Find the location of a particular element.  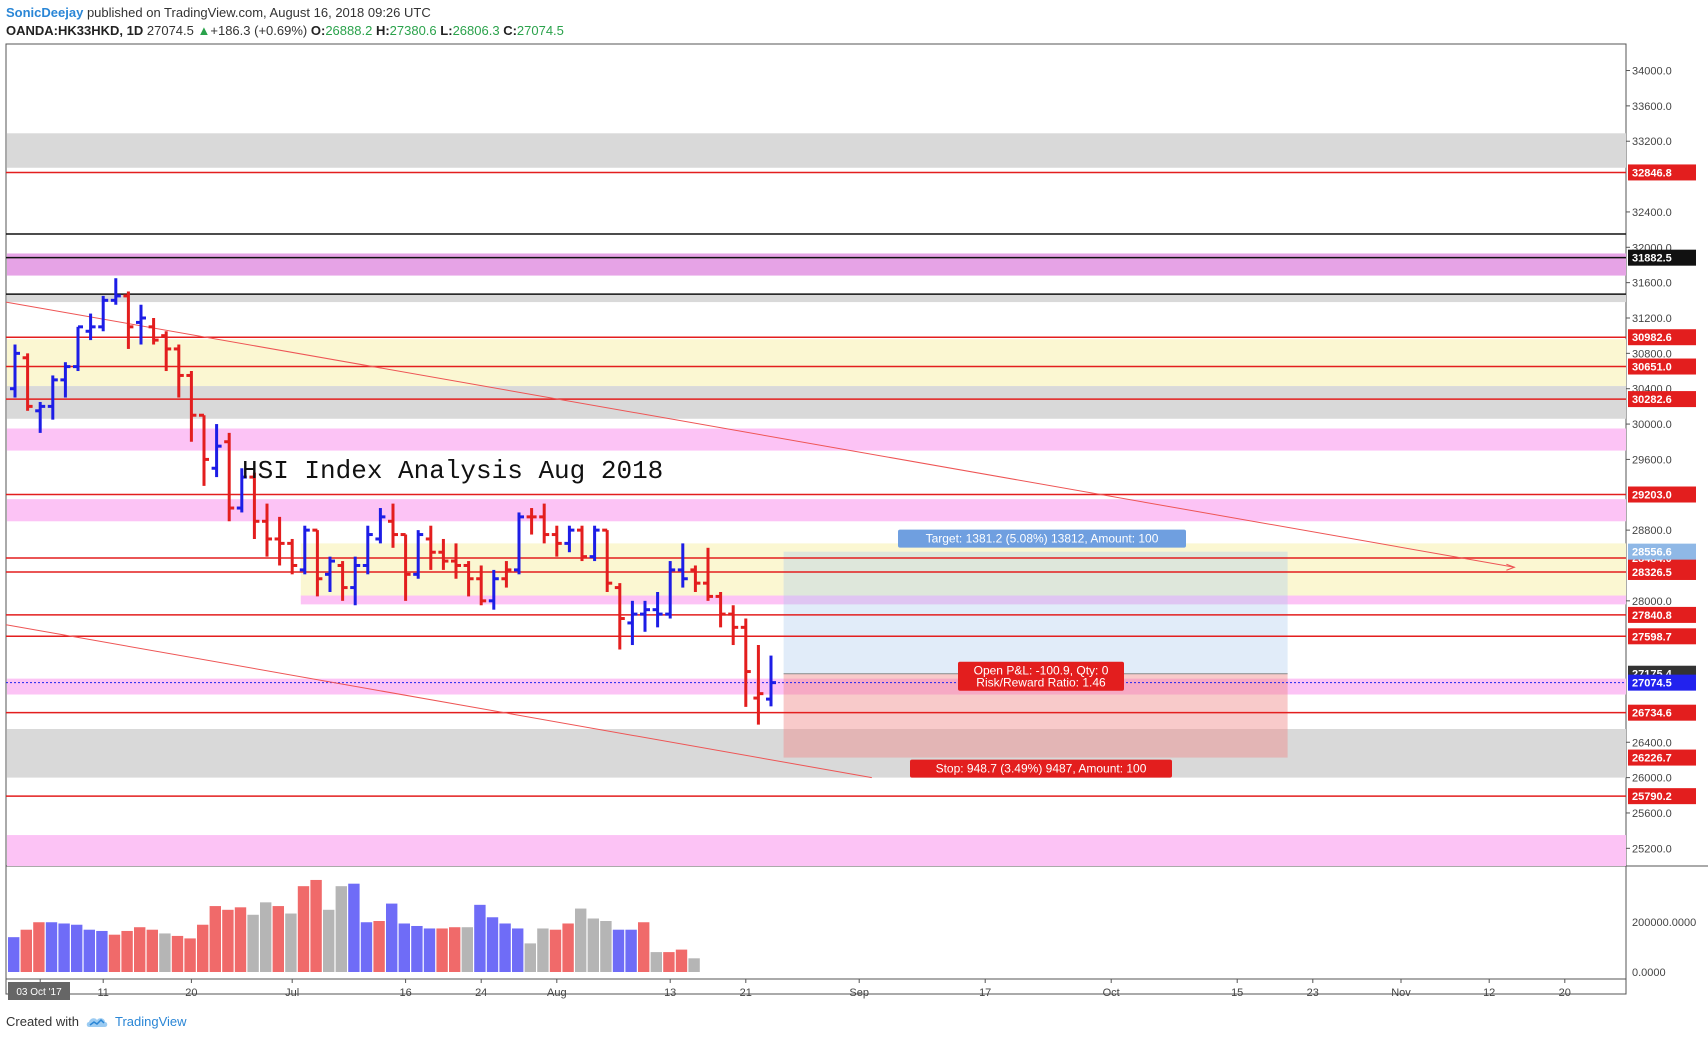

time-tick-label: Aug is located at coordinates (557, 993).